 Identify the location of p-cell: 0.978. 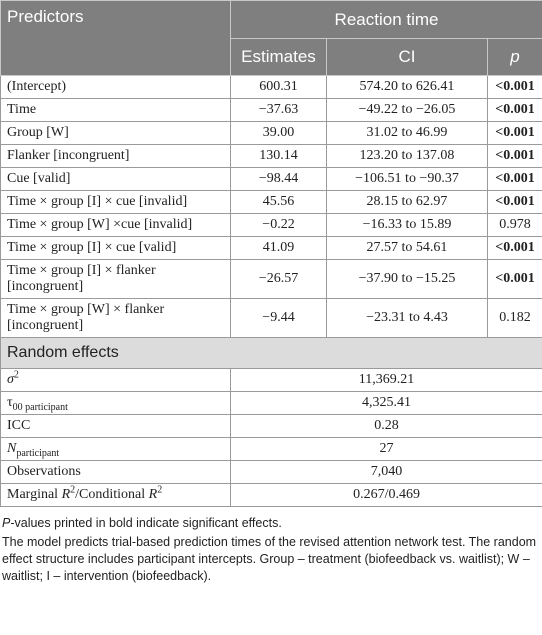
(514, 225).